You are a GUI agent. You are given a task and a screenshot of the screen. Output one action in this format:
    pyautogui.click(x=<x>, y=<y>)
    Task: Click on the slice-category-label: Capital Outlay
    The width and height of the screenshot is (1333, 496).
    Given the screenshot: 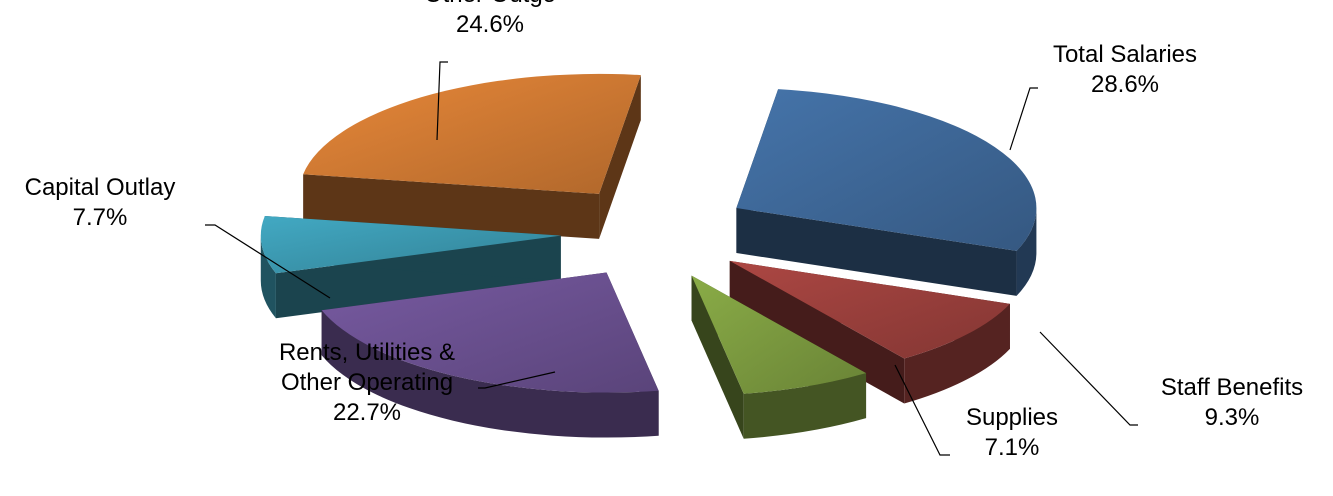 What is the action you would take?
    pyautogui.click(x=100, y=187)
    